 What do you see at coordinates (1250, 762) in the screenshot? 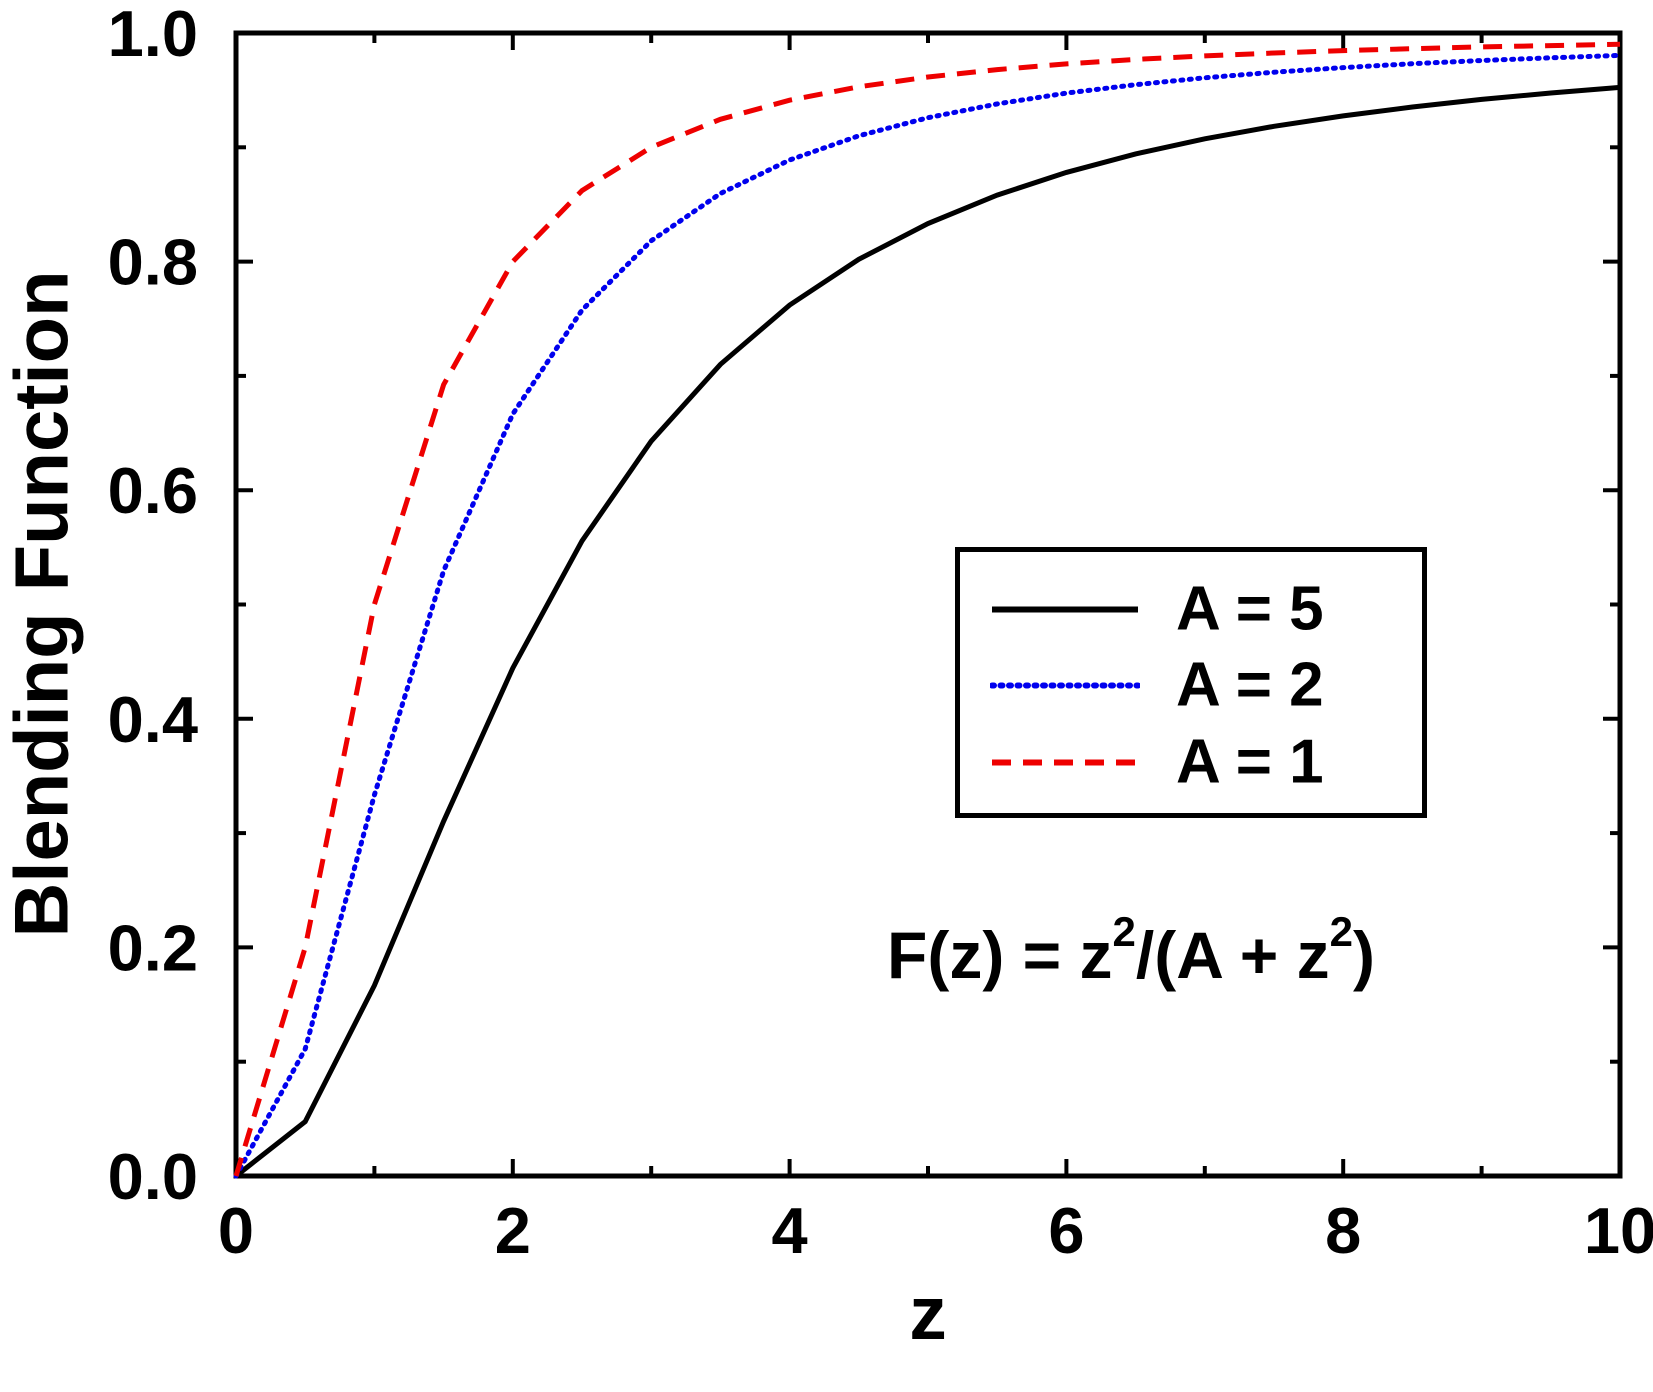
I see `legend-label: A = 1` at bounding box center [1250, 762].